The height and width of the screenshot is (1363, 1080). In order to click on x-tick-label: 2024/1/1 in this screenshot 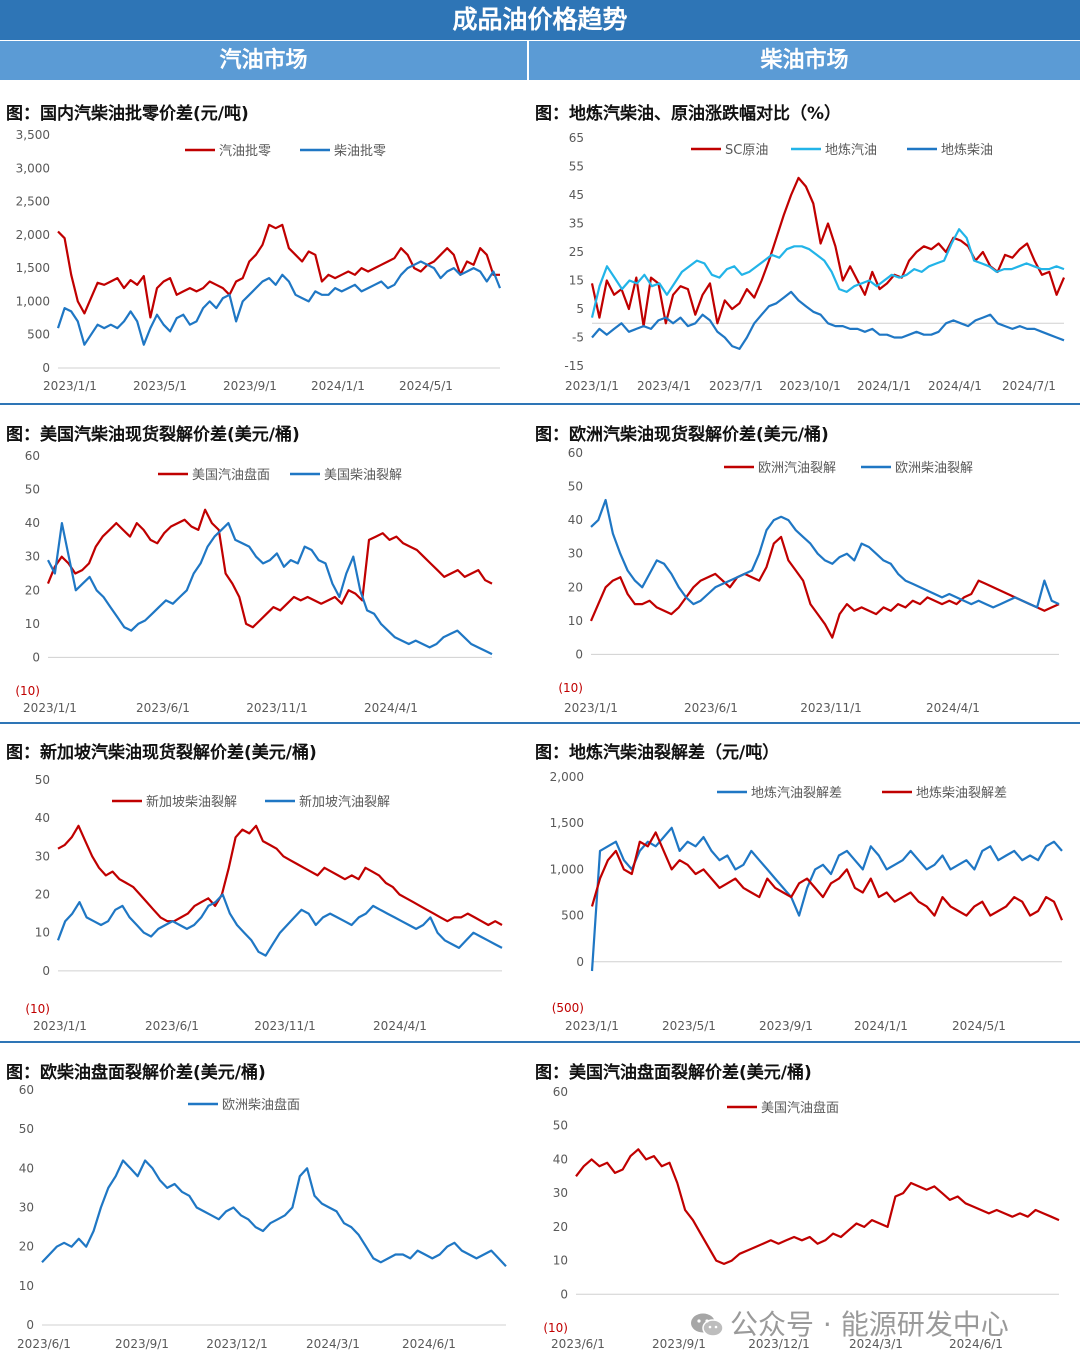, I will do `click(881, 1026)`.